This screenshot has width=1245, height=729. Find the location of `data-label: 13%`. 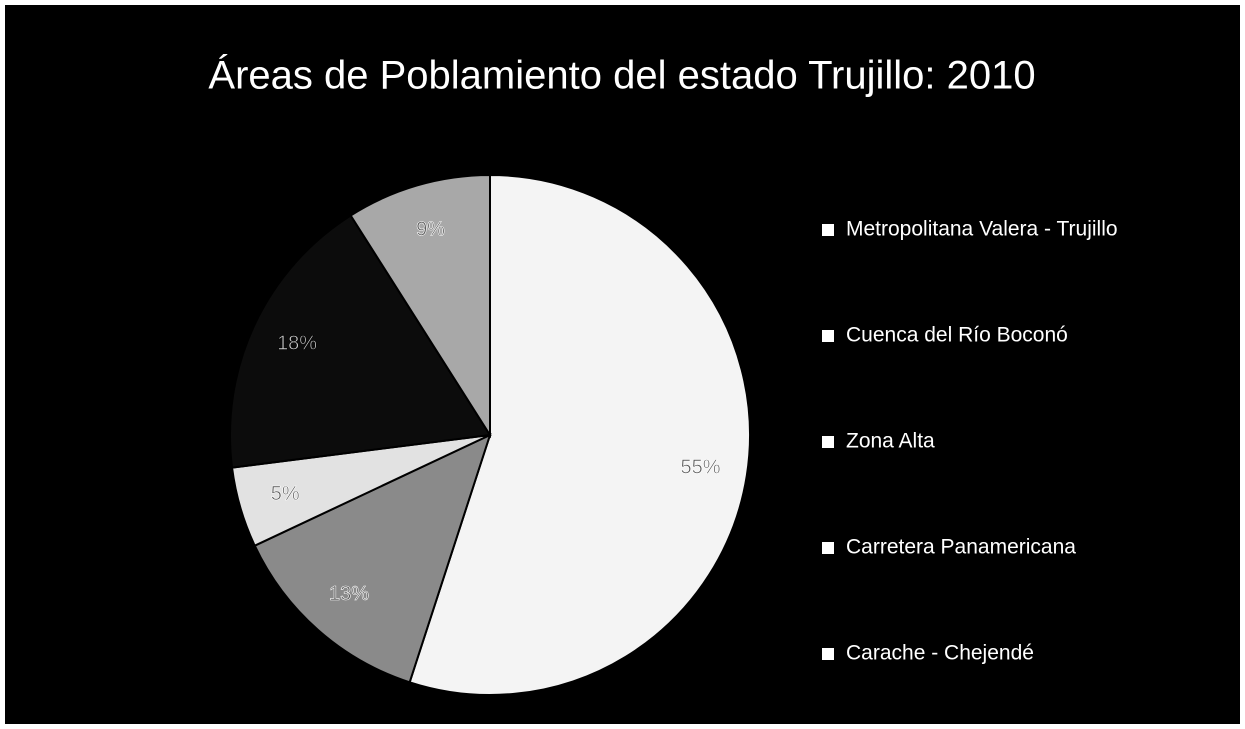

data-label: 13% is located at coordinates (349, 594).